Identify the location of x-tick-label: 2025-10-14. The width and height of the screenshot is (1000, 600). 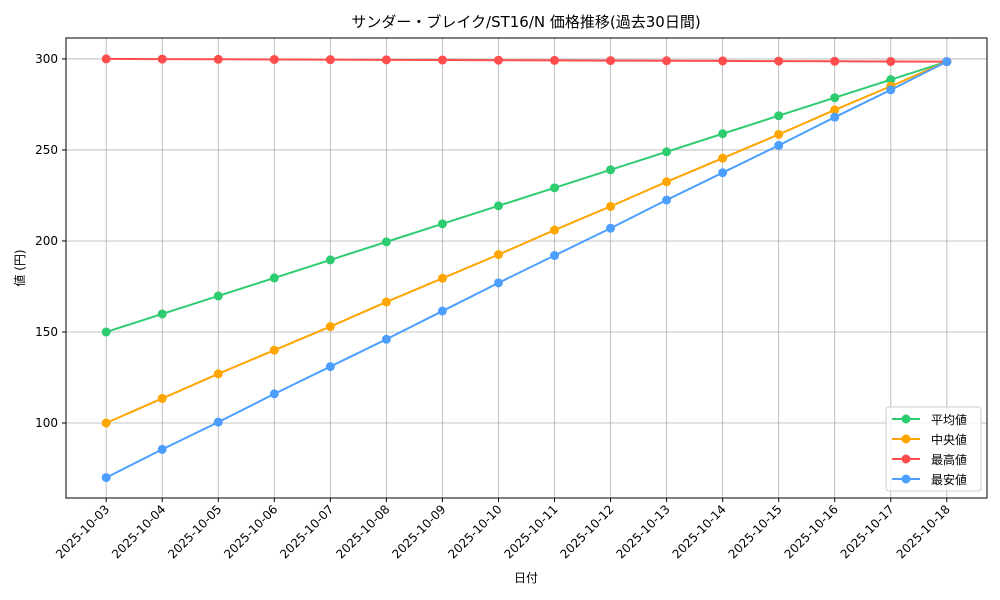
(699, 531).